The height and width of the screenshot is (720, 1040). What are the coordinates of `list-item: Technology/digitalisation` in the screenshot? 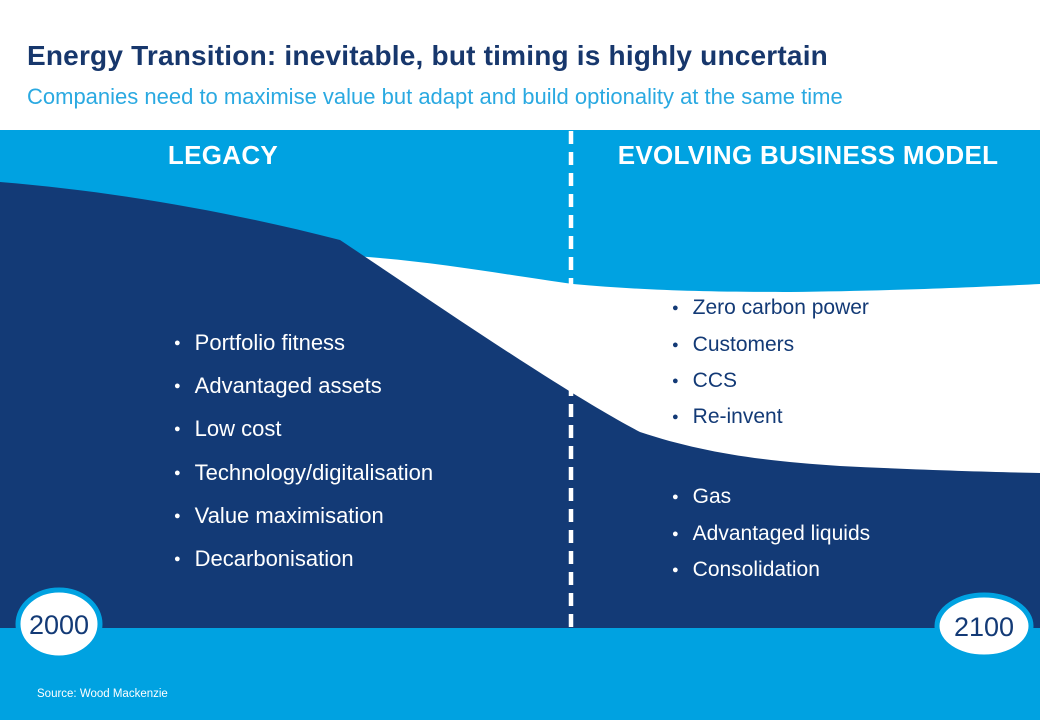 It's located at (304, 472).